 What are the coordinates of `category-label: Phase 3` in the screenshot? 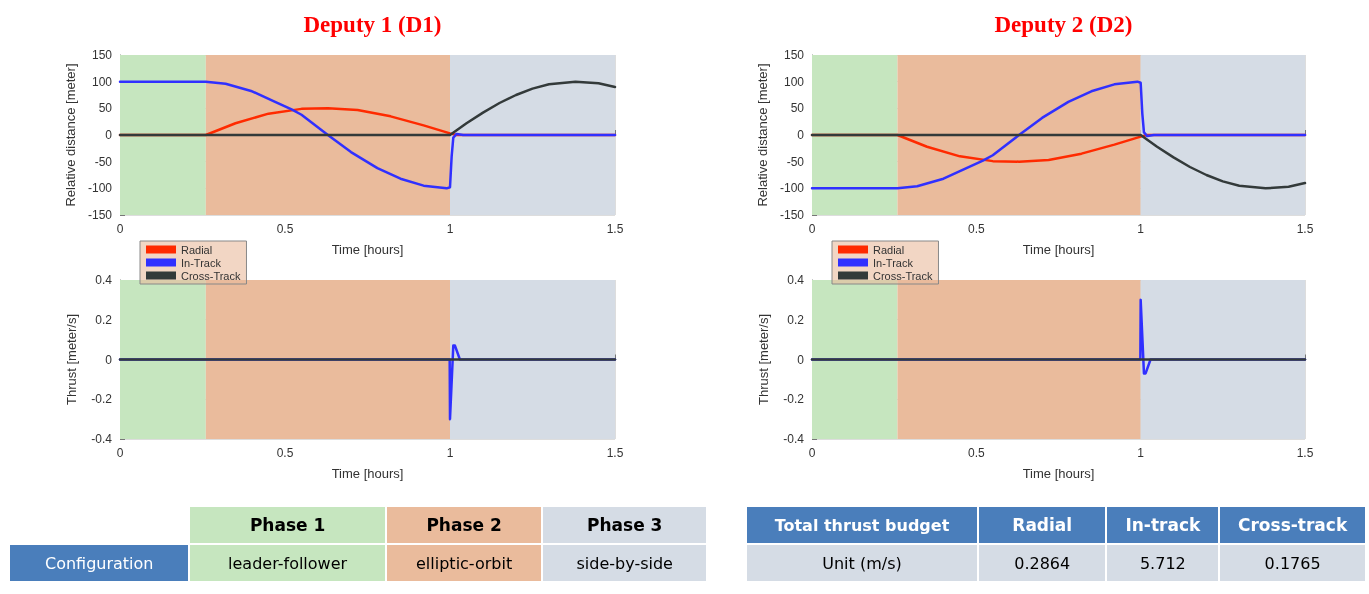 It's located at (624, 525).